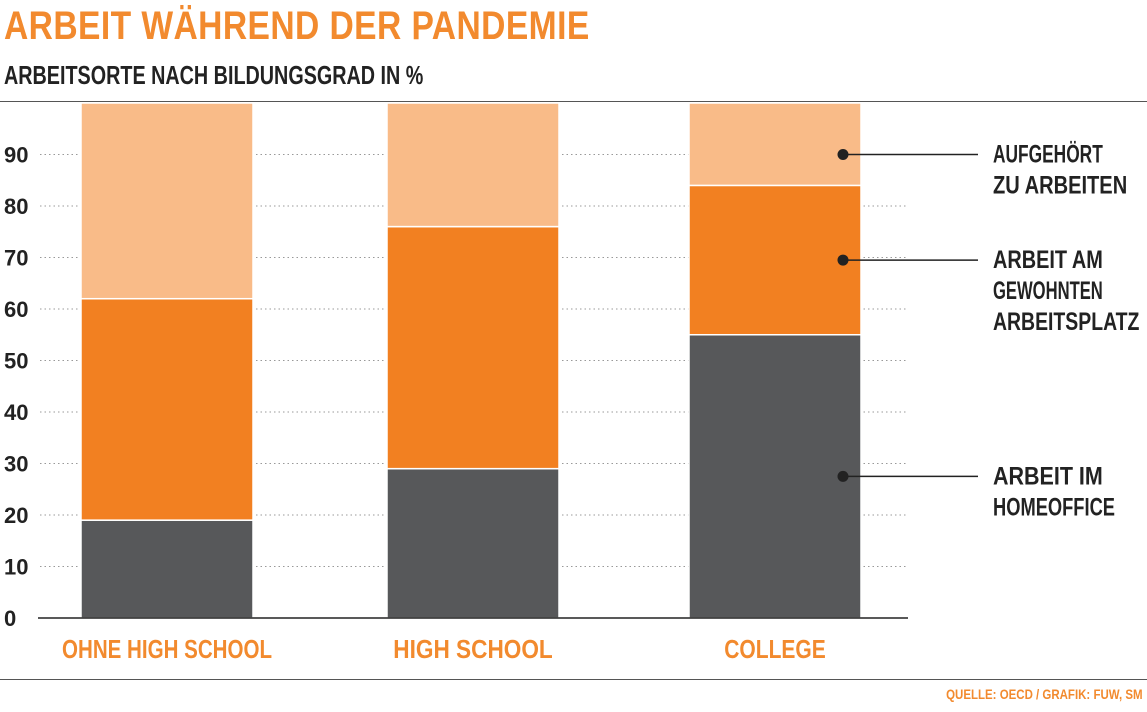 The height and width of the screenshot is (712, 1147). I want to click on y-tick-label: 0, so click(10, 618).